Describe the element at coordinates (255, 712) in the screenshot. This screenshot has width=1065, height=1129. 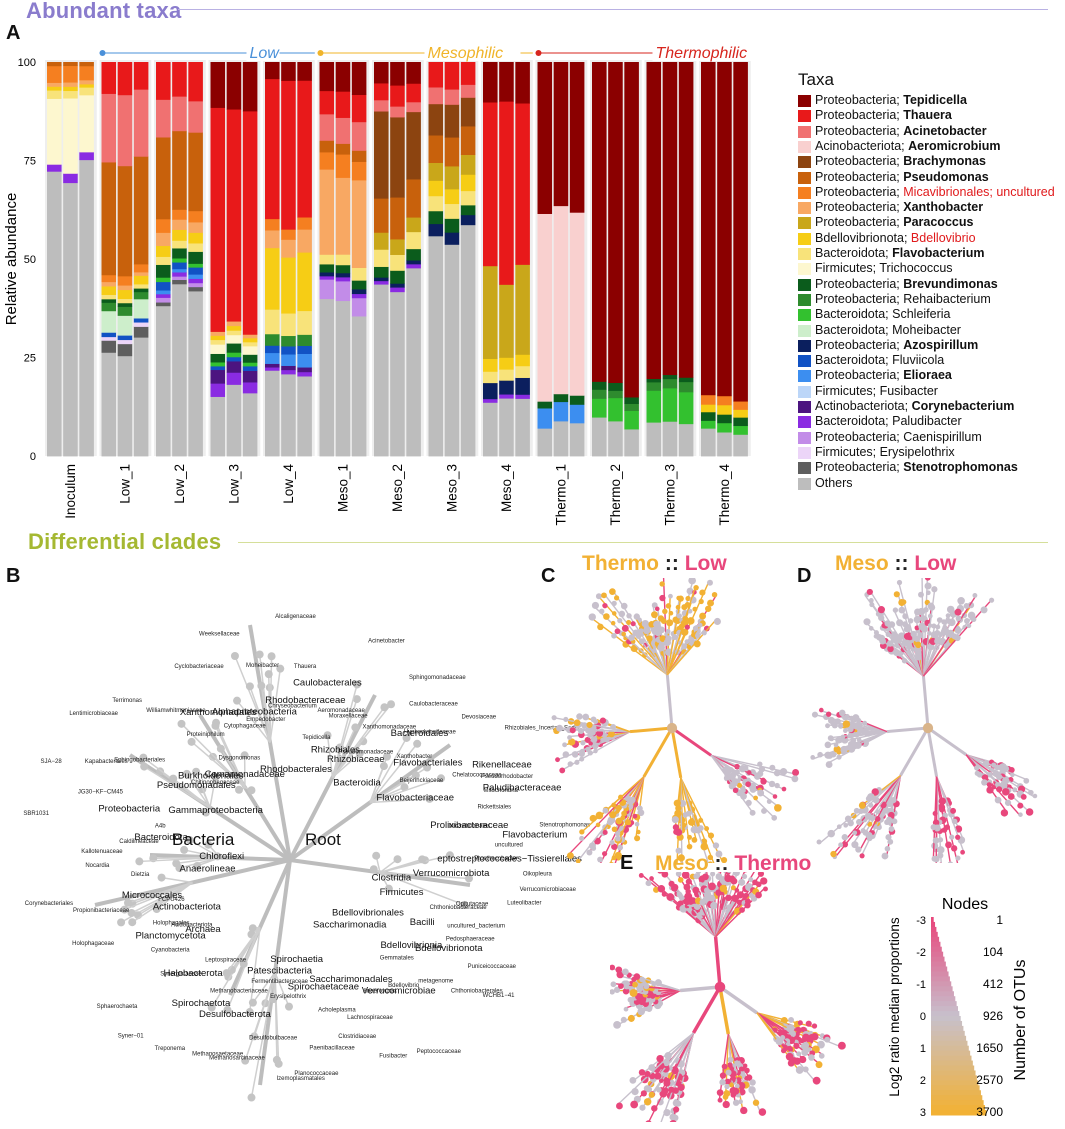
I see `clade-label: Alphaproteobacteria` at that location.